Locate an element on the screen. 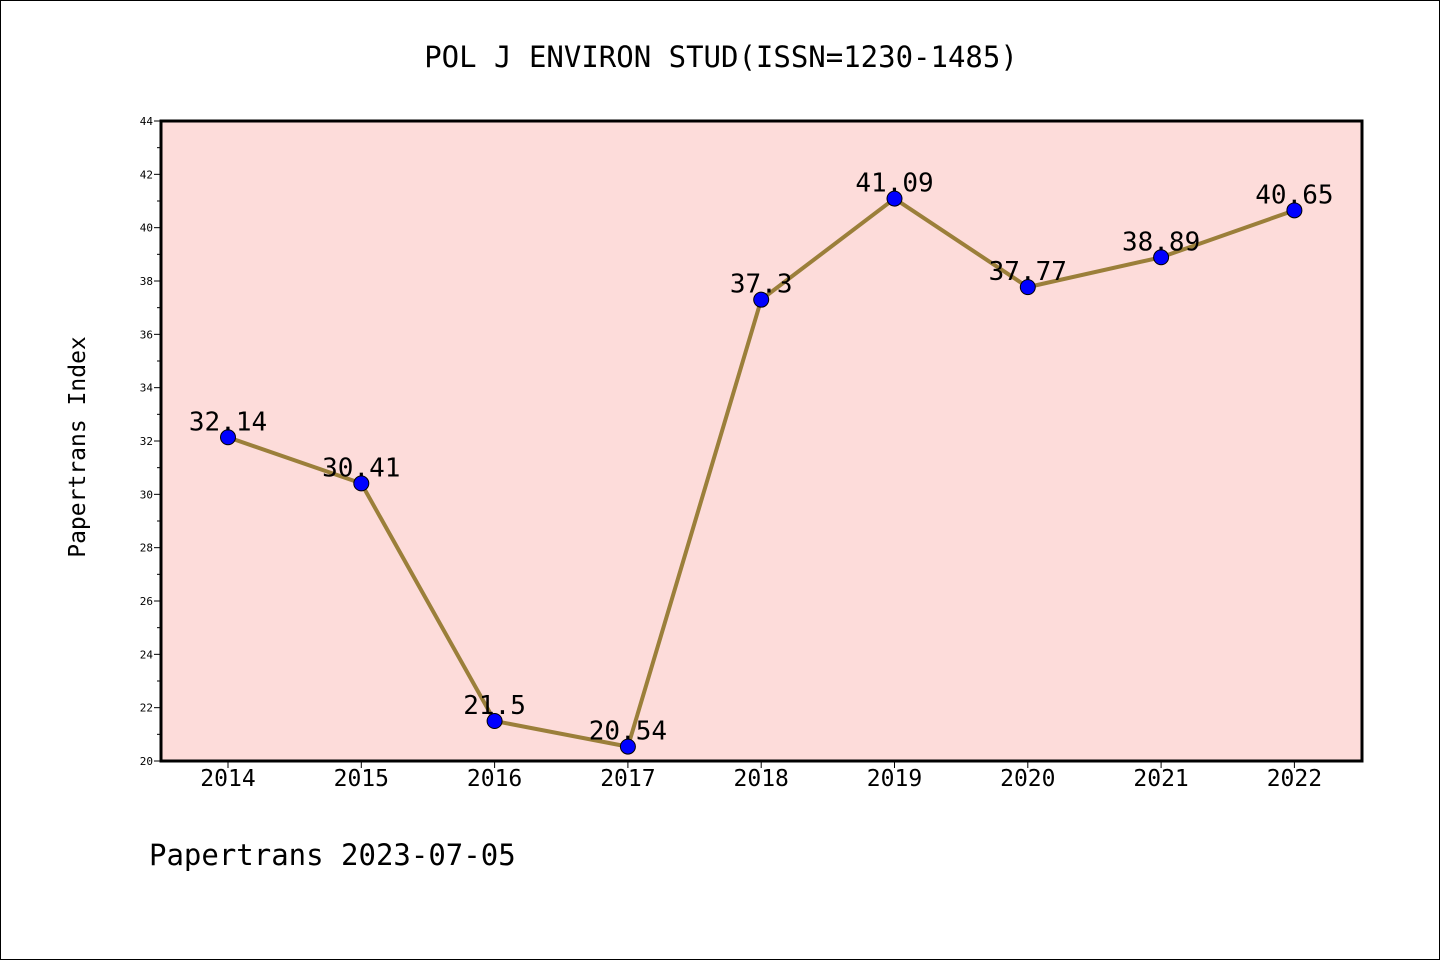  data-label: 41.09 is located at coordinates (894, 184).